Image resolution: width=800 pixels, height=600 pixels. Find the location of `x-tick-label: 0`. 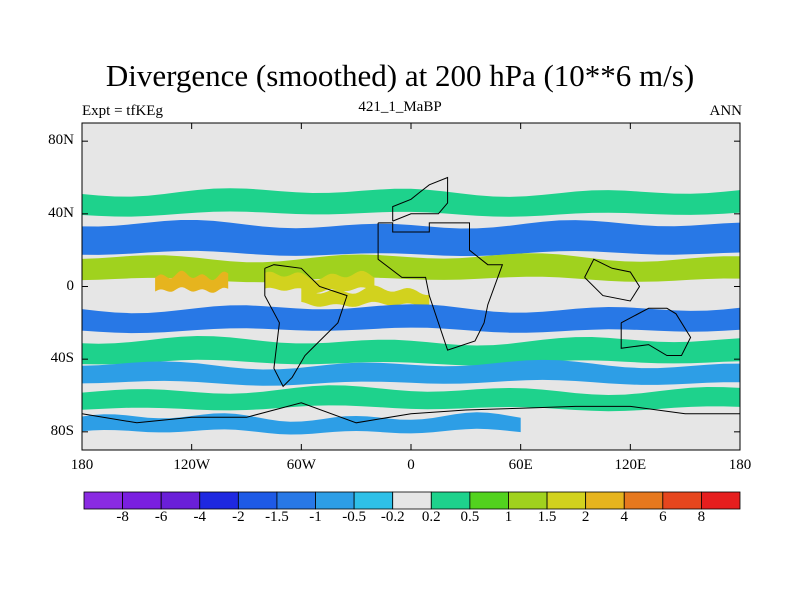

x-tick-label: 0 is located at coordinates (411, 465).